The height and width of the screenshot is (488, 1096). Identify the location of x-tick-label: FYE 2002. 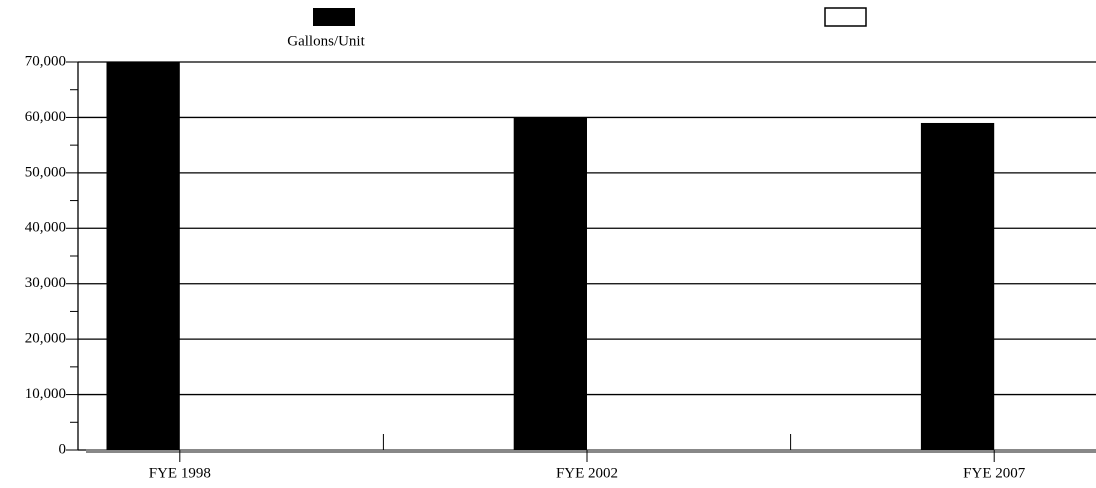
(587, 473).